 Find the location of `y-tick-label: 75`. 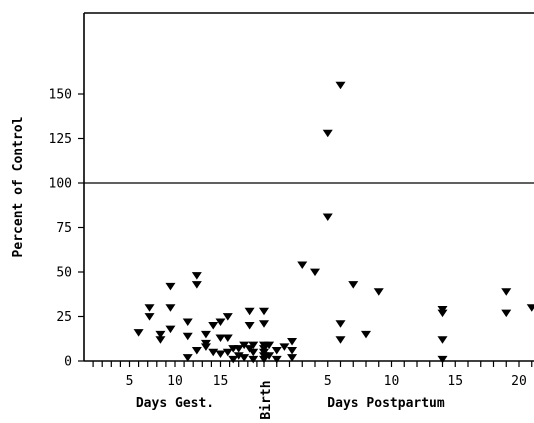

y-tick-label: 75 is located at coordinates (64, 228).